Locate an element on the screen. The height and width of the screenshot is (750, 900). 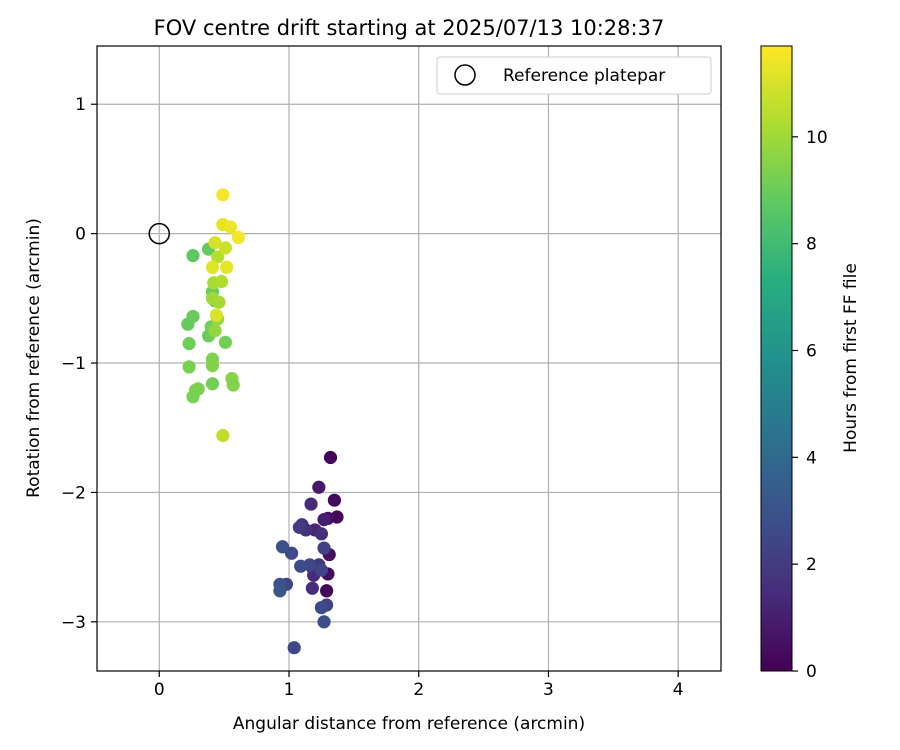
reference-point is located at coordinates (159, 233).